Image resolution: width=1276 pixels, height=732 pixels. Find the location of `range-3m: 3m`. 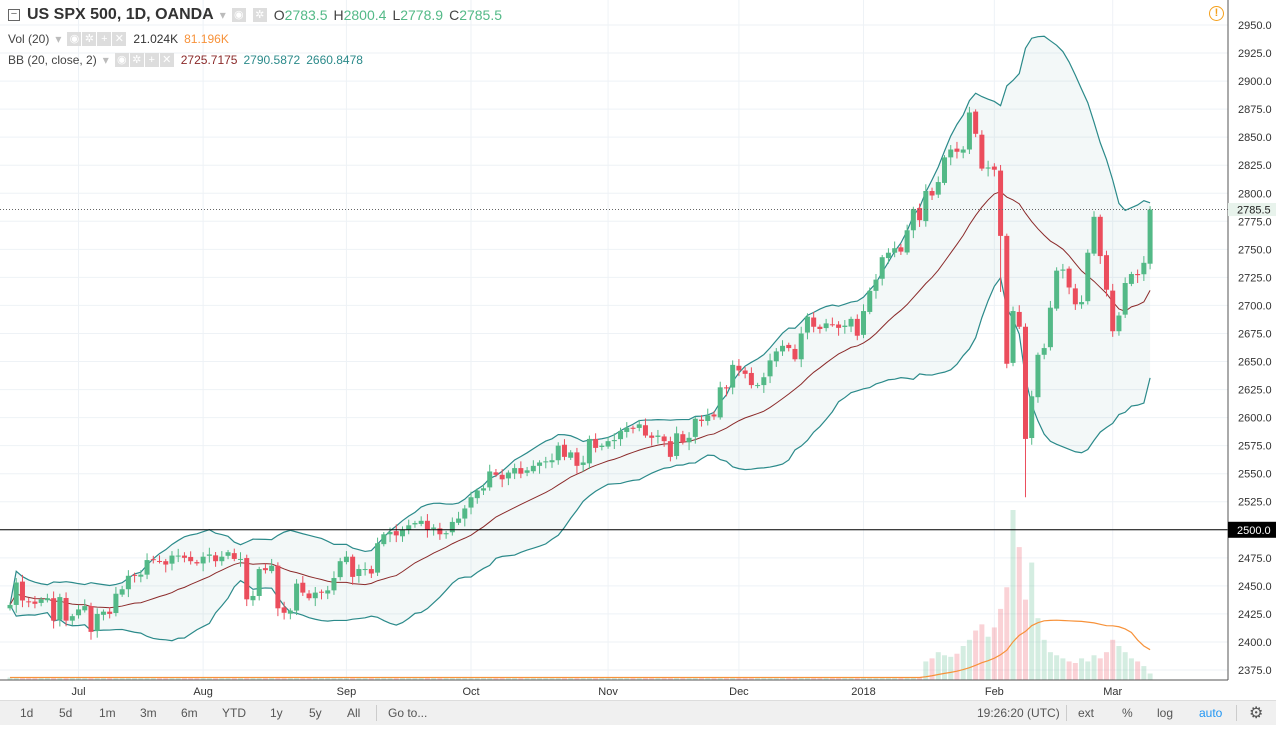

range-3m: 3m is located at coordinates (148, 713).